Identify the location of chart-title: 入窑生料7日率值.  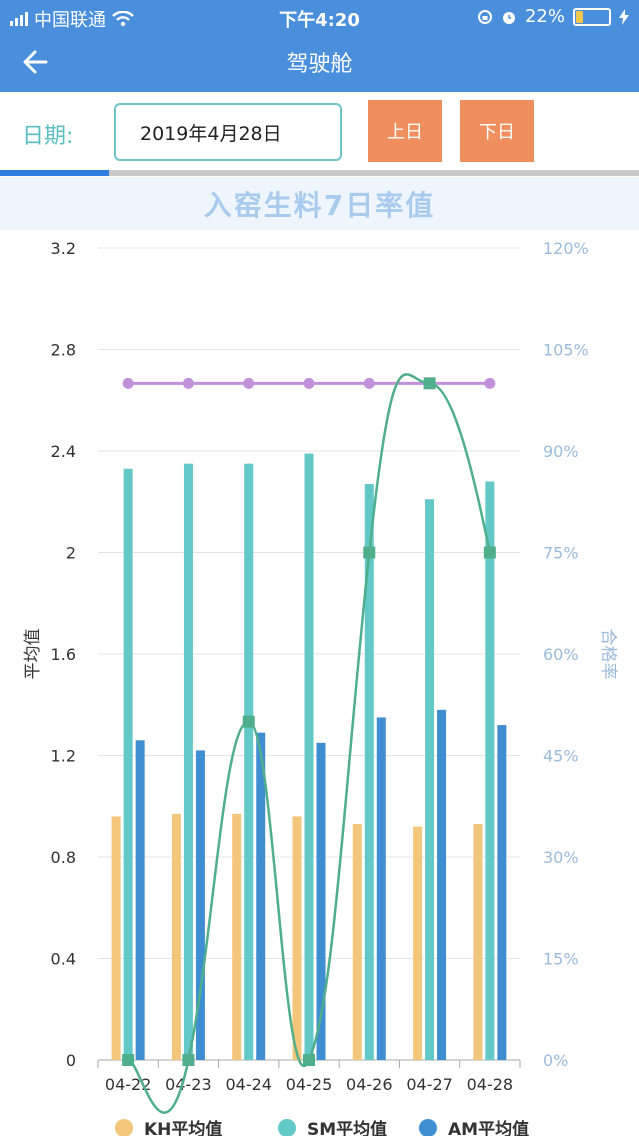
(319, 203).